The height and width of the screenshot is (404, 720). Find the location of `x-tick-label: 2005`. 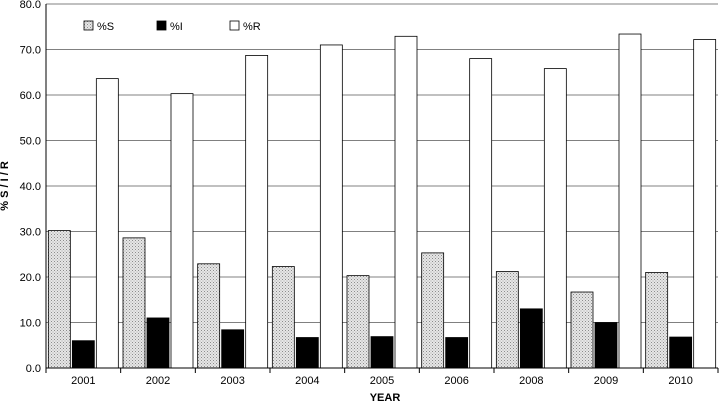

x-tick-label: 2005 is located at coordinates (382, 381).